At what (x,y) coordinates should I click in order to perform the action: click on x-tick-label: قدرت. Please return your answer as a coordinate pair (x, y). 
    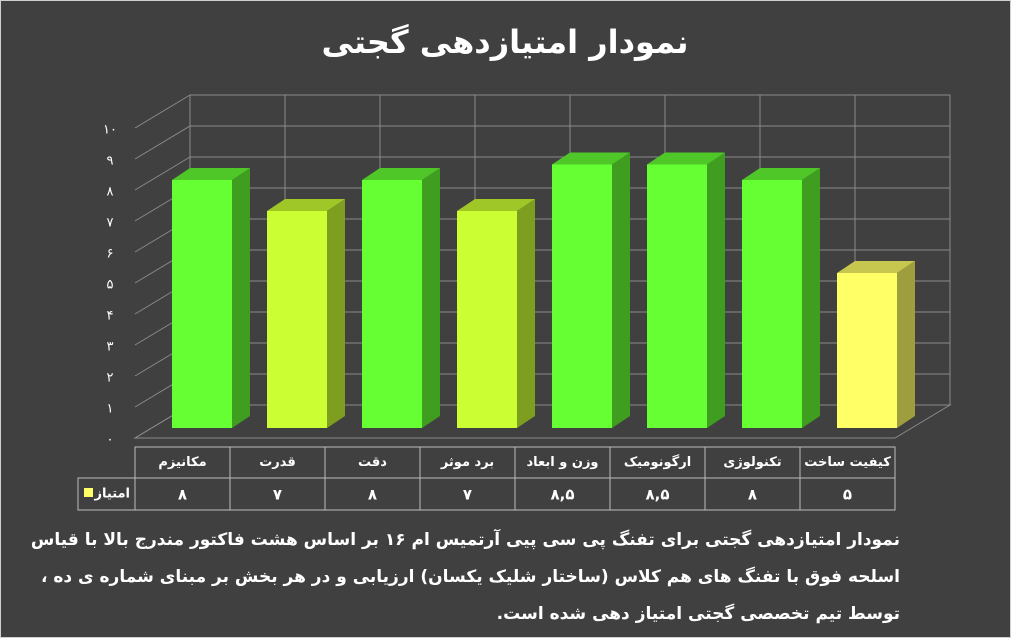
    Looking at the image, I should click on (277, 462).